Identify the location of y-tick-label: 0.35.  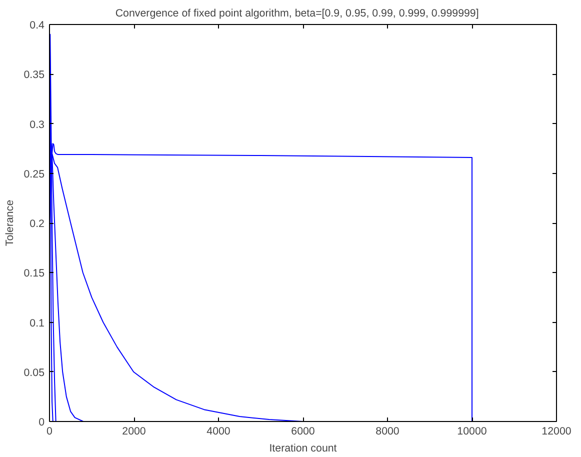
(34, 75).